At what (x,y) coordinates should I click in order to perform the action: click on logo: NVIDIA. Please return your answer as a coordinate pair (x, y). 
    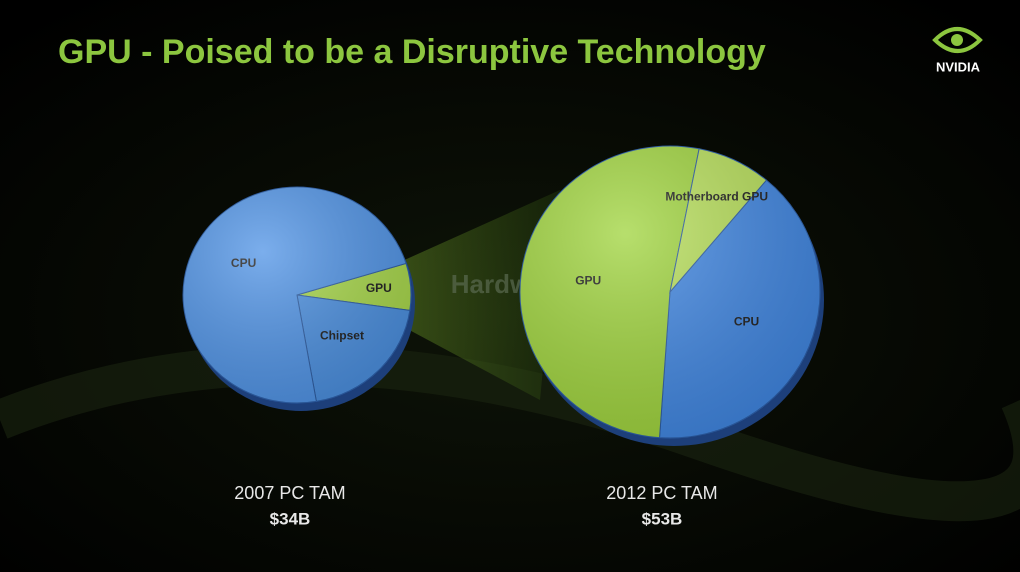
    Looking at the image, I should click on (957, 50).